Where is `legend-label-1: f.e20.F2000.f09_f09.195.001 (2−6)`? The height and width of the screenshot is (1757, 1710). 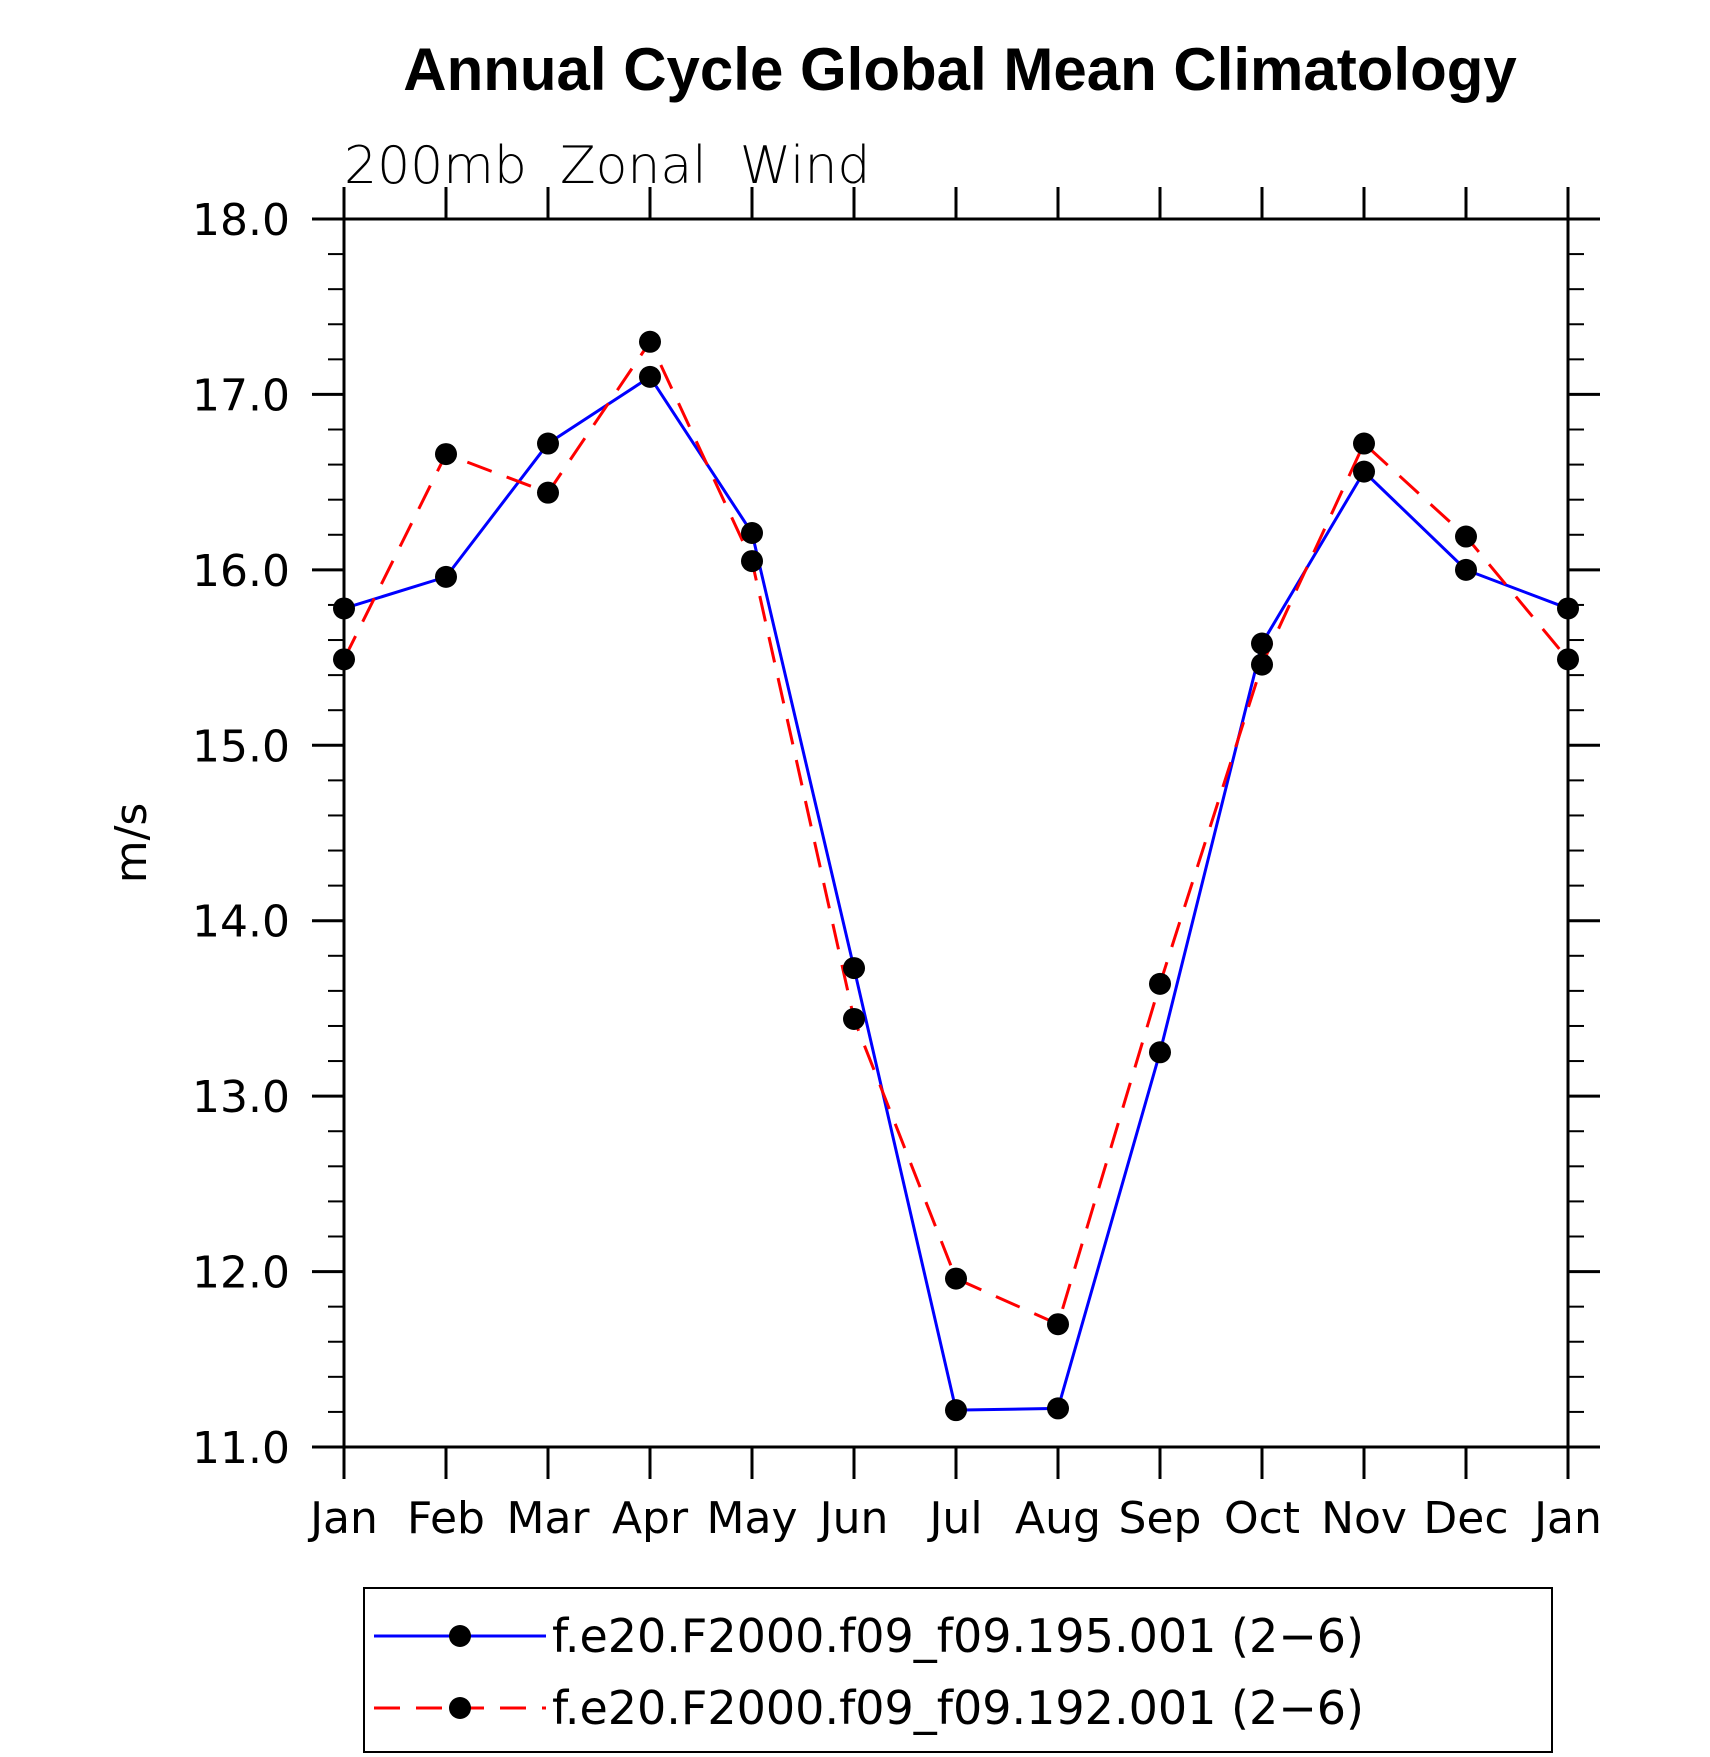 legend-label-1: f.e20.F2000.f09_f09.195.001 (2−6) is located at coordinates (958, 1636).